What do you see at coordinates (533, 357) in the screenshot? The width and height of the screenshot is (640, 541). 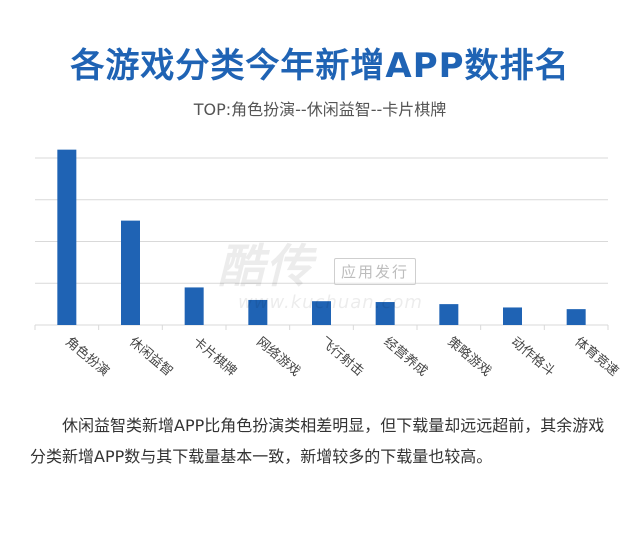 I see `x-tick-label: 动作格斗` at bounding box center [533, 357].